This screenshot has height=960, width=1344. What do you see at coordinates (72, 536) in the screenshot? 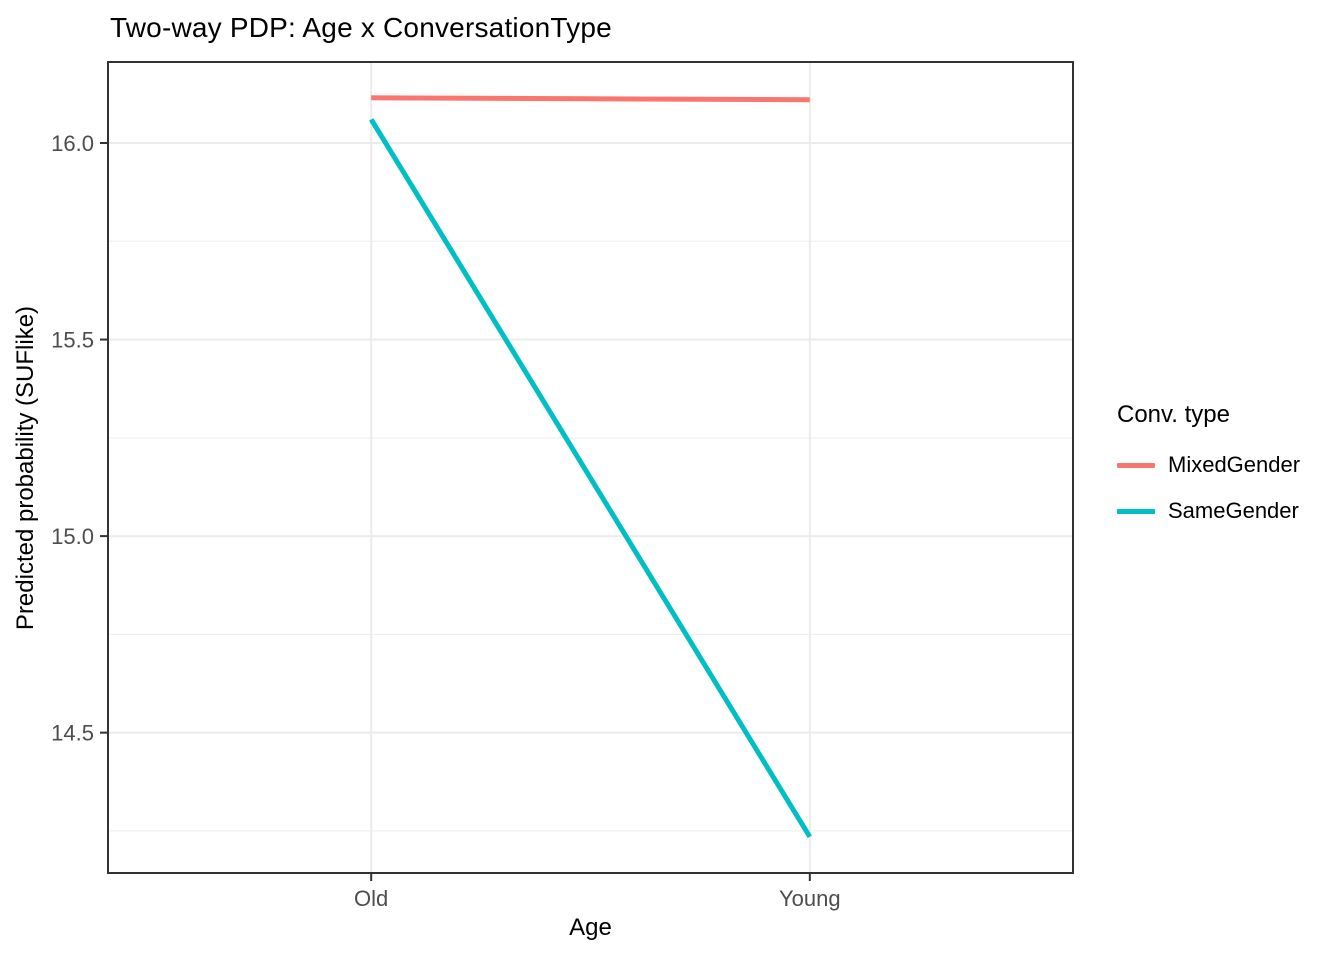
I see `y-tick-label: 15.0` at bounding box center [72, 536].